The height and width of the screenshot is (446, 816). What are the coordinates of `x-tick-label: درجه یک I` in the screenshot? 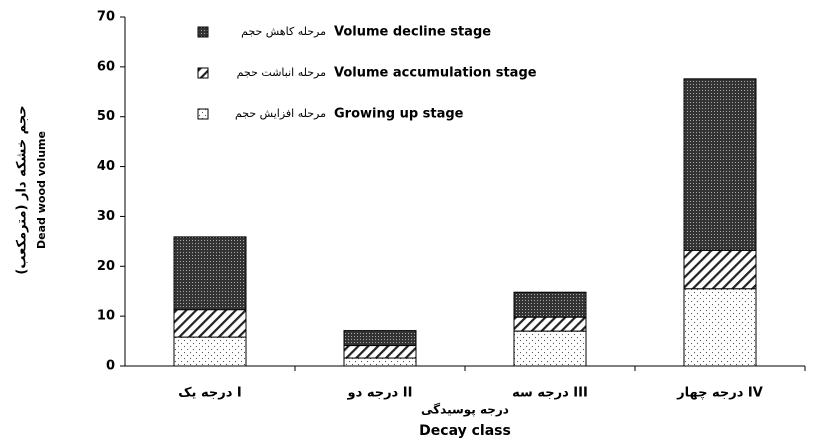 It's located at (210, 393).